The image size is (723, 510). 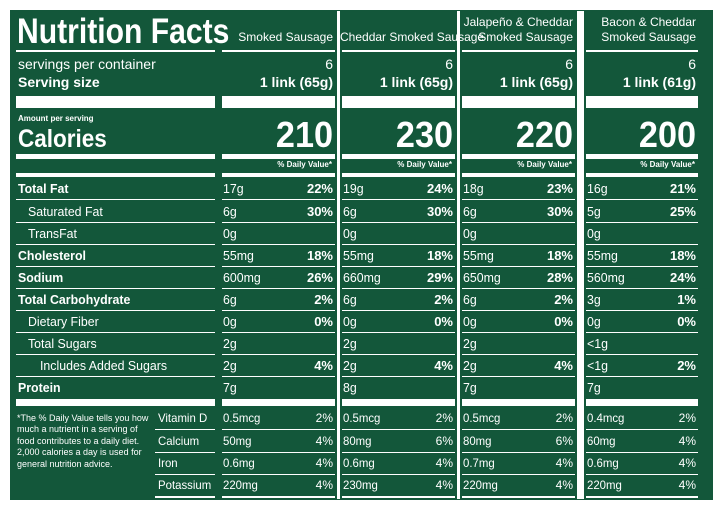 I want to click on vitamin-amount: 0.4mcg, so click(x=606, y=418).